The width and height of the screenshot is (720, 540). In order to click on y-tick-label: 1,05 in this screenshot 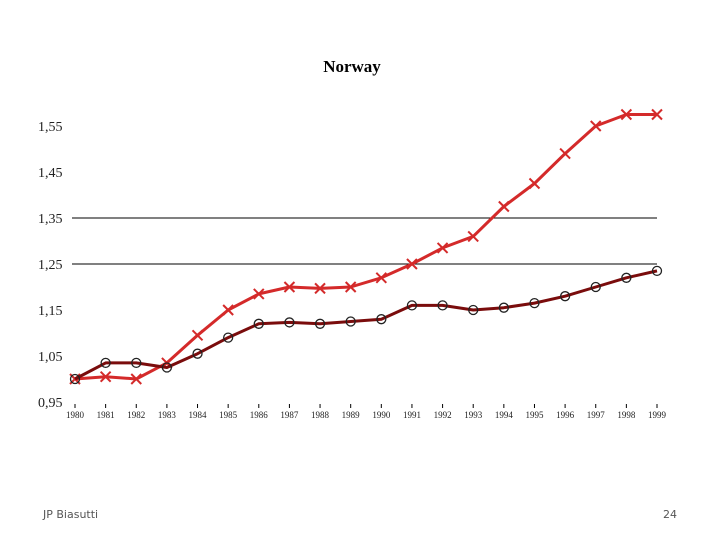, I will do `click(50, 357)`.